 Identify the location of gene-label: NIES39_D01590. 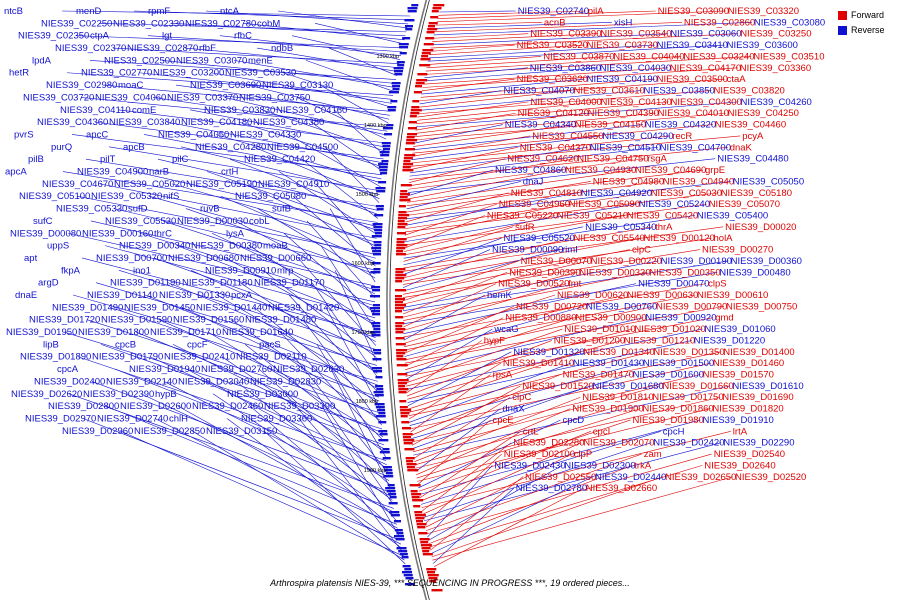
(136, 320).